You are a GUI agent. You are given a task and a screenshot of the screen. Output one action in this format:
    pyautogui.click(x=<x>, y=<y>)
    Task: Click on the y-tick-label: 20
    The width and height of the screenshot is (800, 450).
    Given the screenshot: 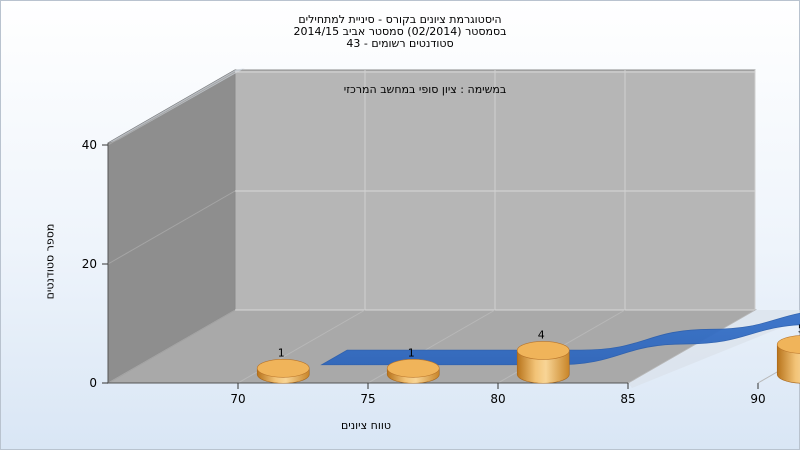 What is the action you would take?
    pyautogui.click(x=89, y=264)
    